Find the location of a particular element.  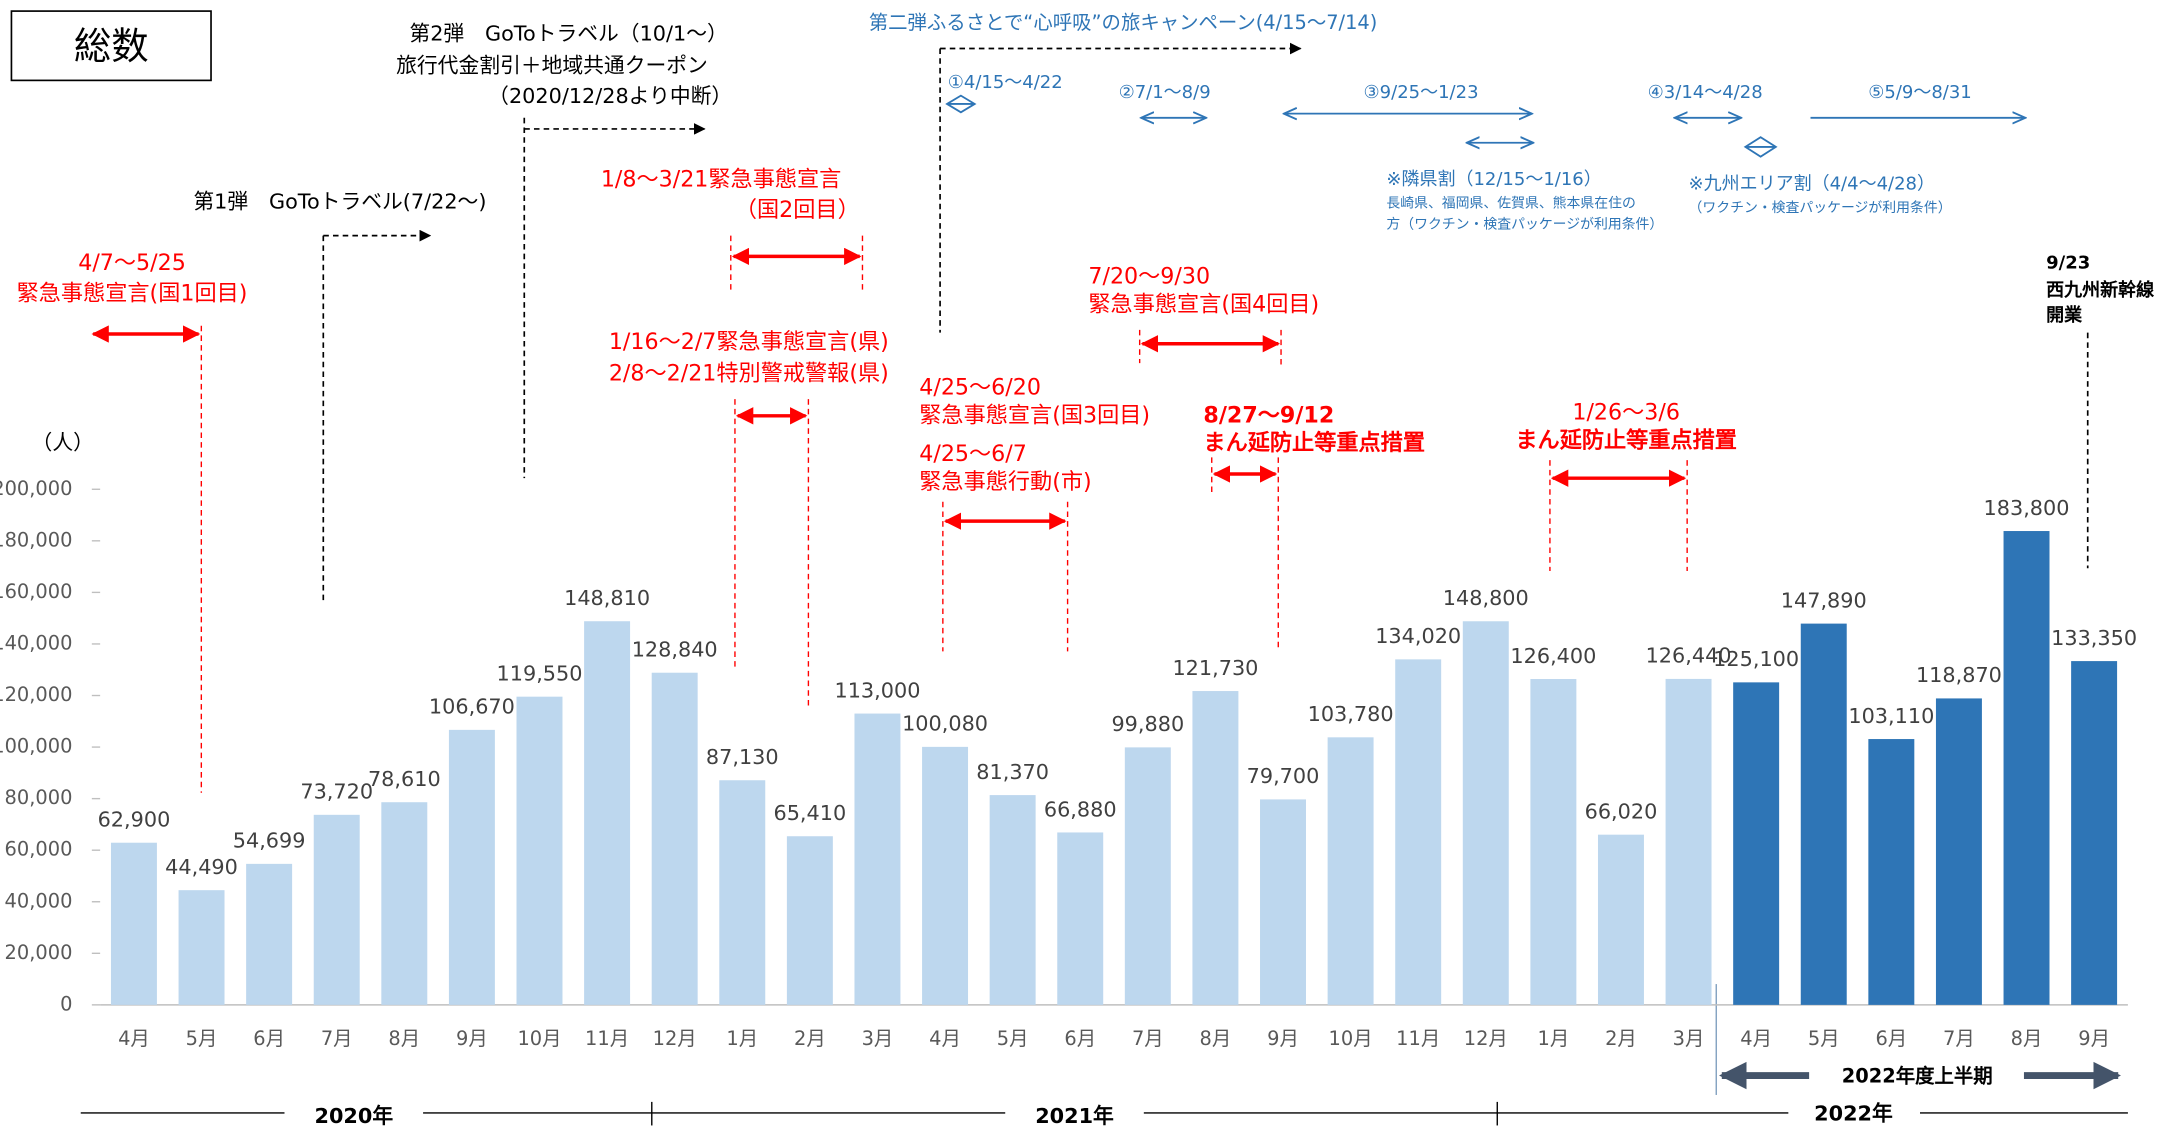

title: 総数 is located at coordinates (111, 46).